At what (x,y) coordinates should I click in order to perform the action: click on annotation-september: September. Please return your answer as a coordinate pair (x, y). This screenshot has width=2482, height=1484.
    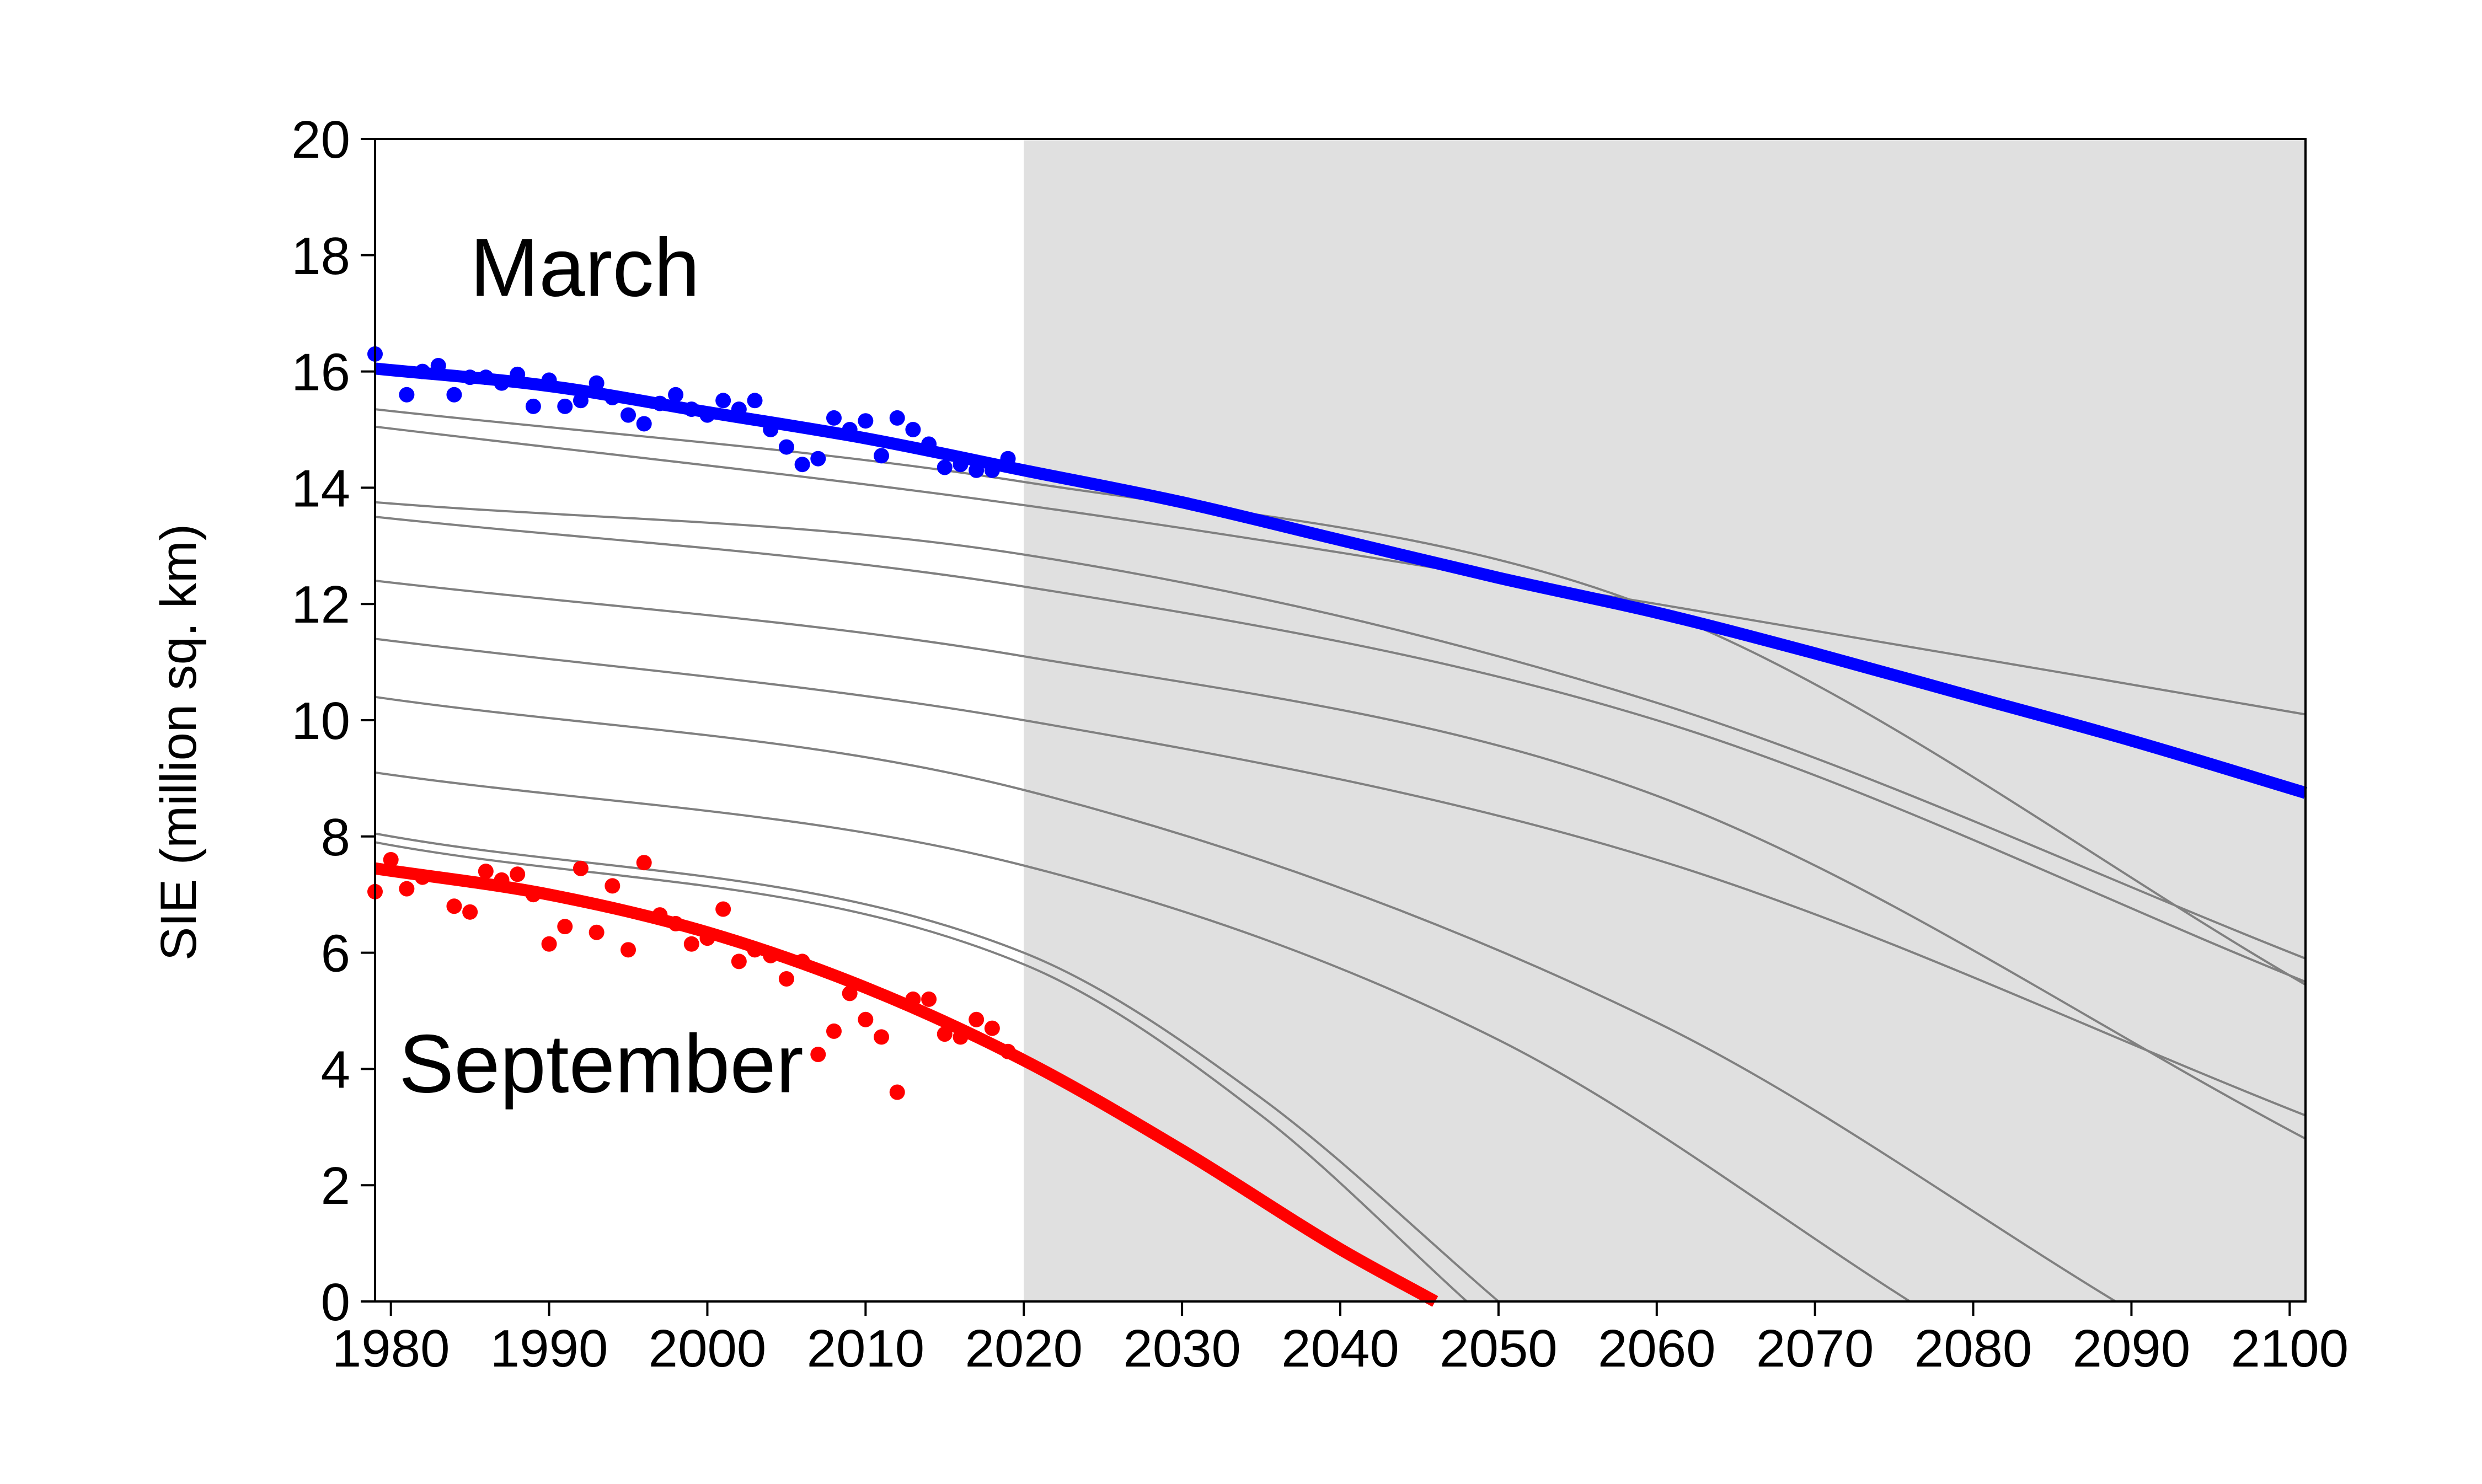
    Looking at the image, I should click on (601, 1063).